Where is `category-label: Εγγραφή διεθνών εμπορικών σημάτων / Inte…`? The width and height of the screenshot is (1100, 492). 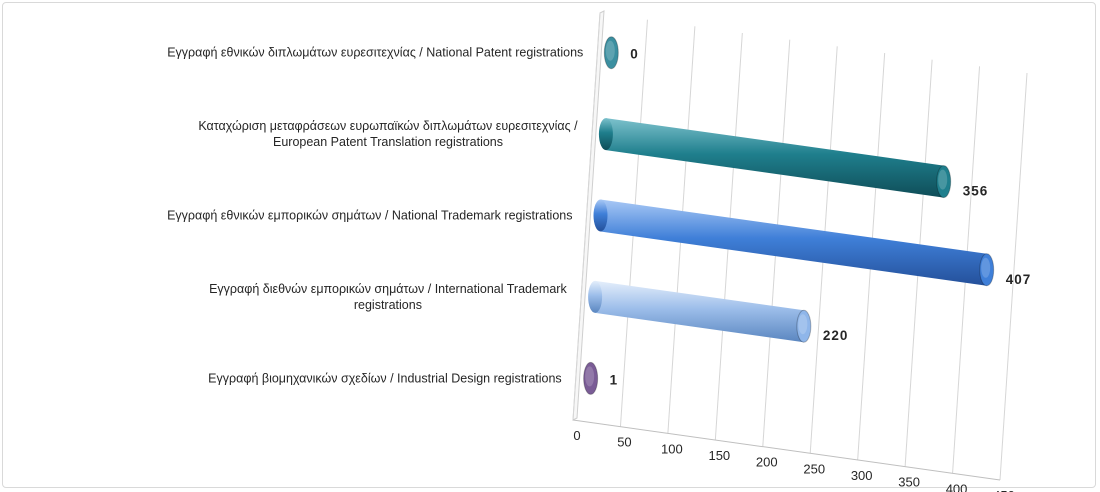
category-label: Εγγραφή διεθνών εμπορικών σημάτων / Inte… is located at coordinates (388, 289).